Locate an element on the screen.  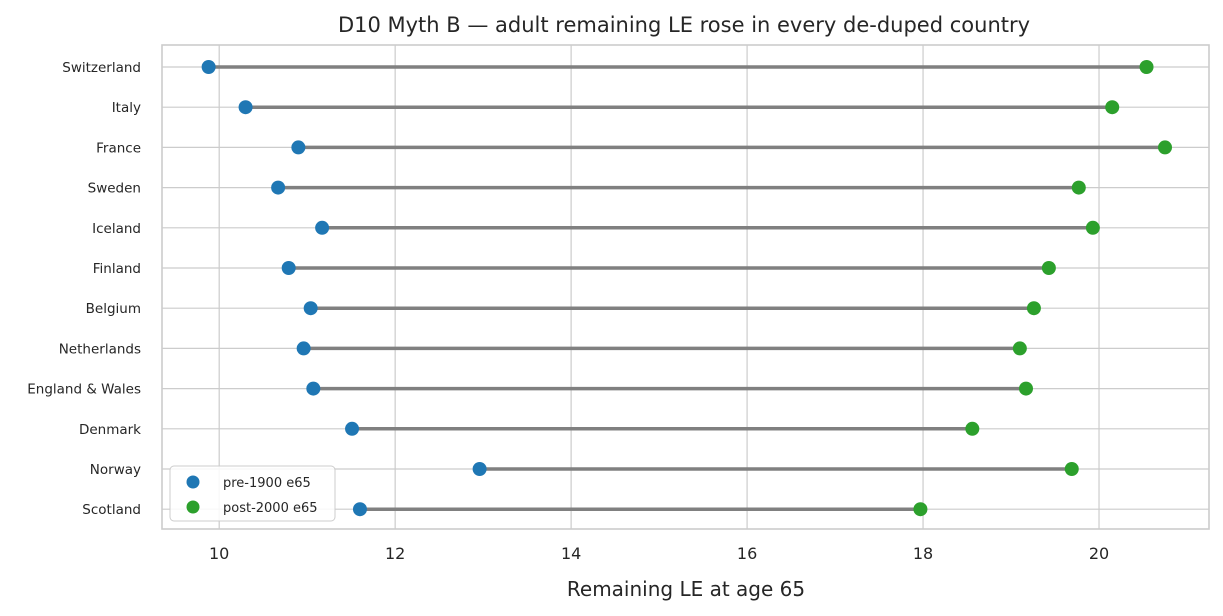
x-tick-label-18: 18 is located at coordinates (923, 553).